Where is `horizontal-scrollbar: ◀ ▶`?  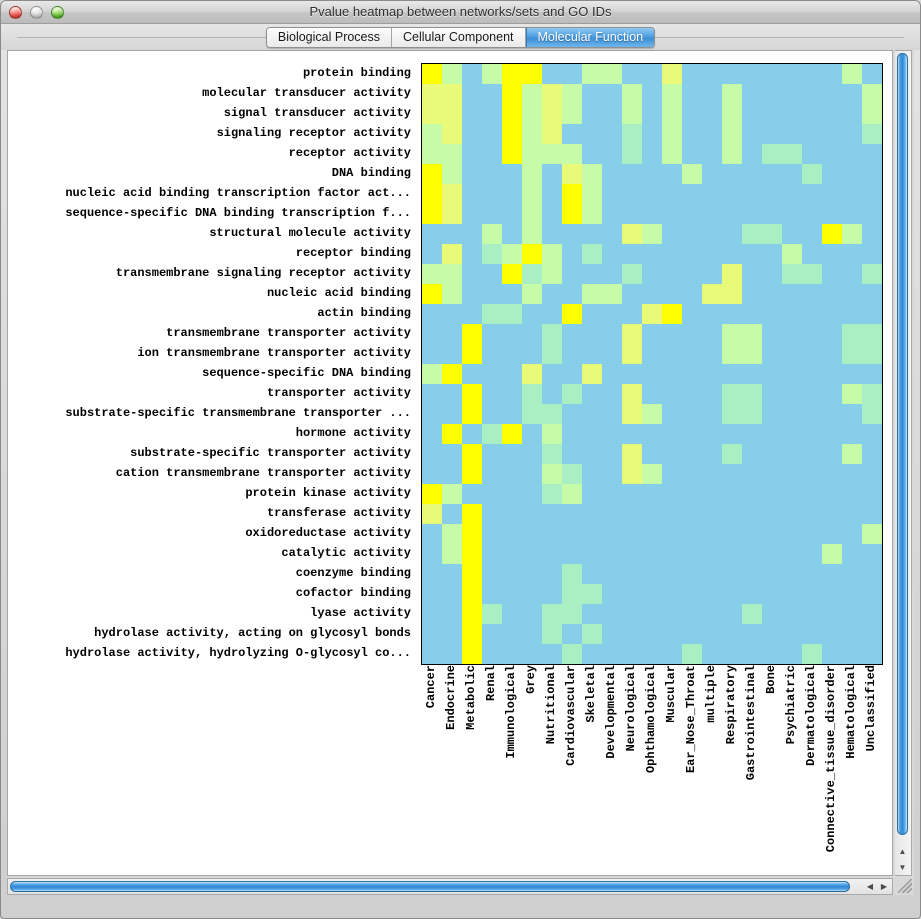
horizontal-scrollbar: ◀ ▶ is located at coordinates (450, 886).